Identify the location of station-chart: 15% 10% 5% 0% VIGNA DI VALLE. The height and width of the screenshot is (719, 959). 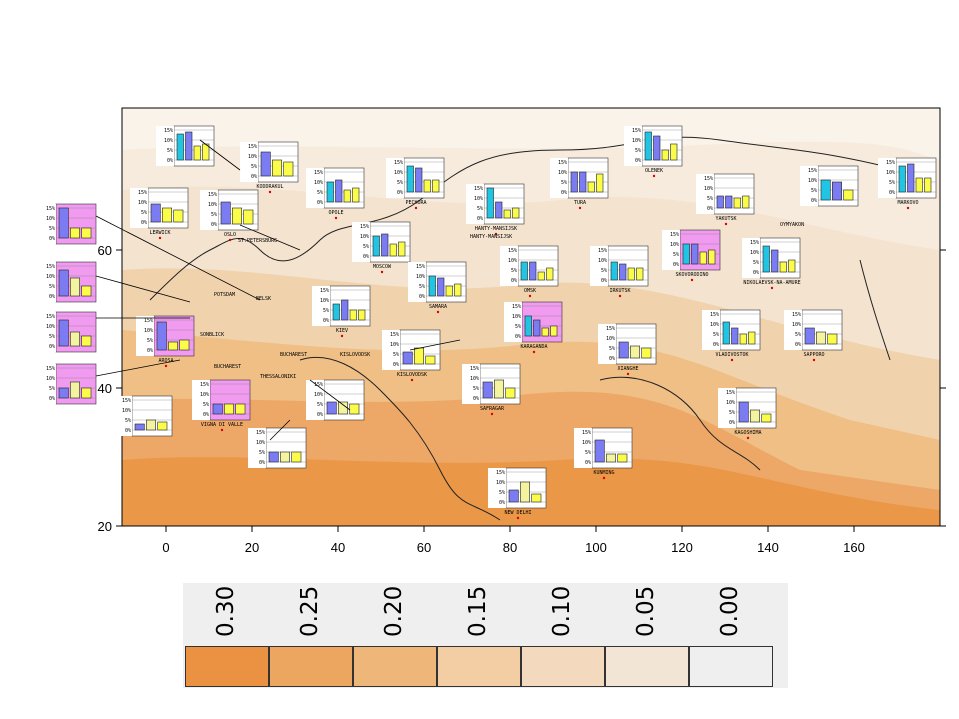
(221, 405).